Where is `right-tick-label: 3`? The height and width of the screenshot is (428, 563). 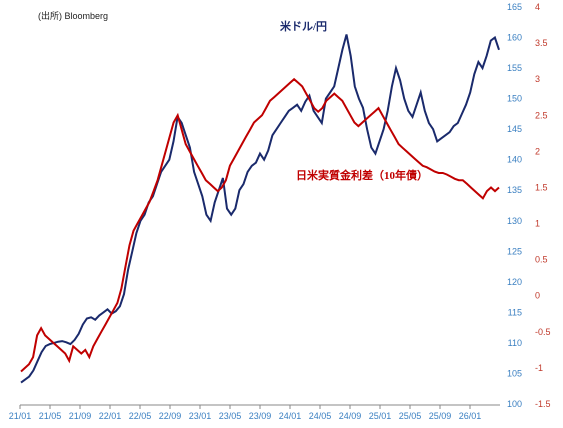
right-tick-label: 3 is located at coordinates (537, 79).